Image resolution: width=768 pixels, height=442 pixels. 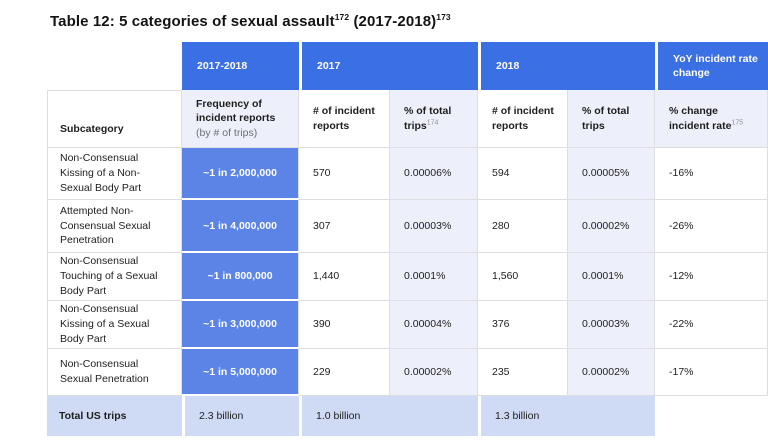 I want to click on row2-frequency: ~1 in 4,000,000, so click(x=240, y=226).